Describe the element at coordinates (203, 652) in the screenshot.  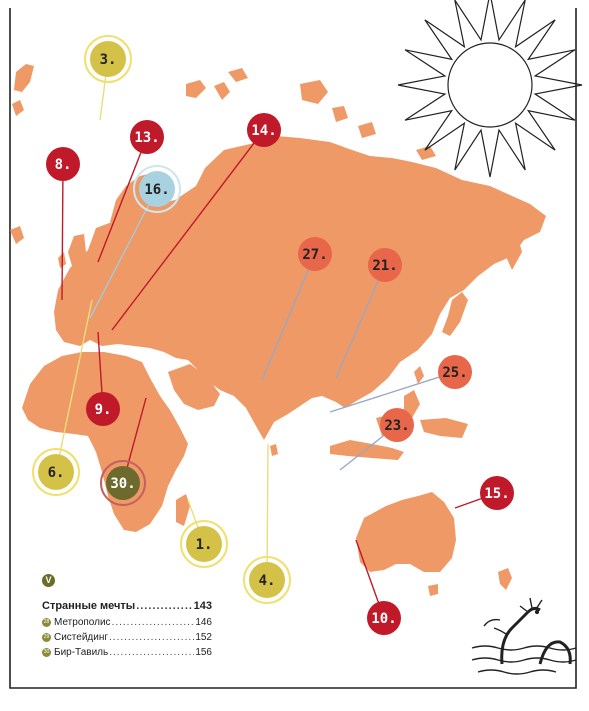
I see `legend-item-page: 156` at that location.